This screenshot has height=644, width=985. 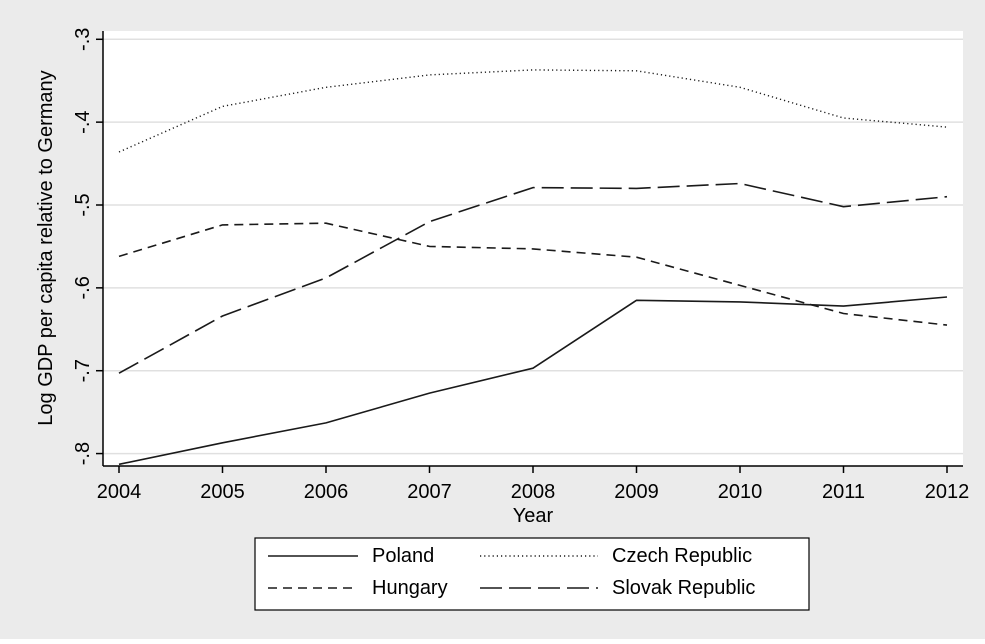 What do you see at coordinates (83, 453) in the screenshot?
I see `y-tick-label: -.8` at bounding box center [83, 453].